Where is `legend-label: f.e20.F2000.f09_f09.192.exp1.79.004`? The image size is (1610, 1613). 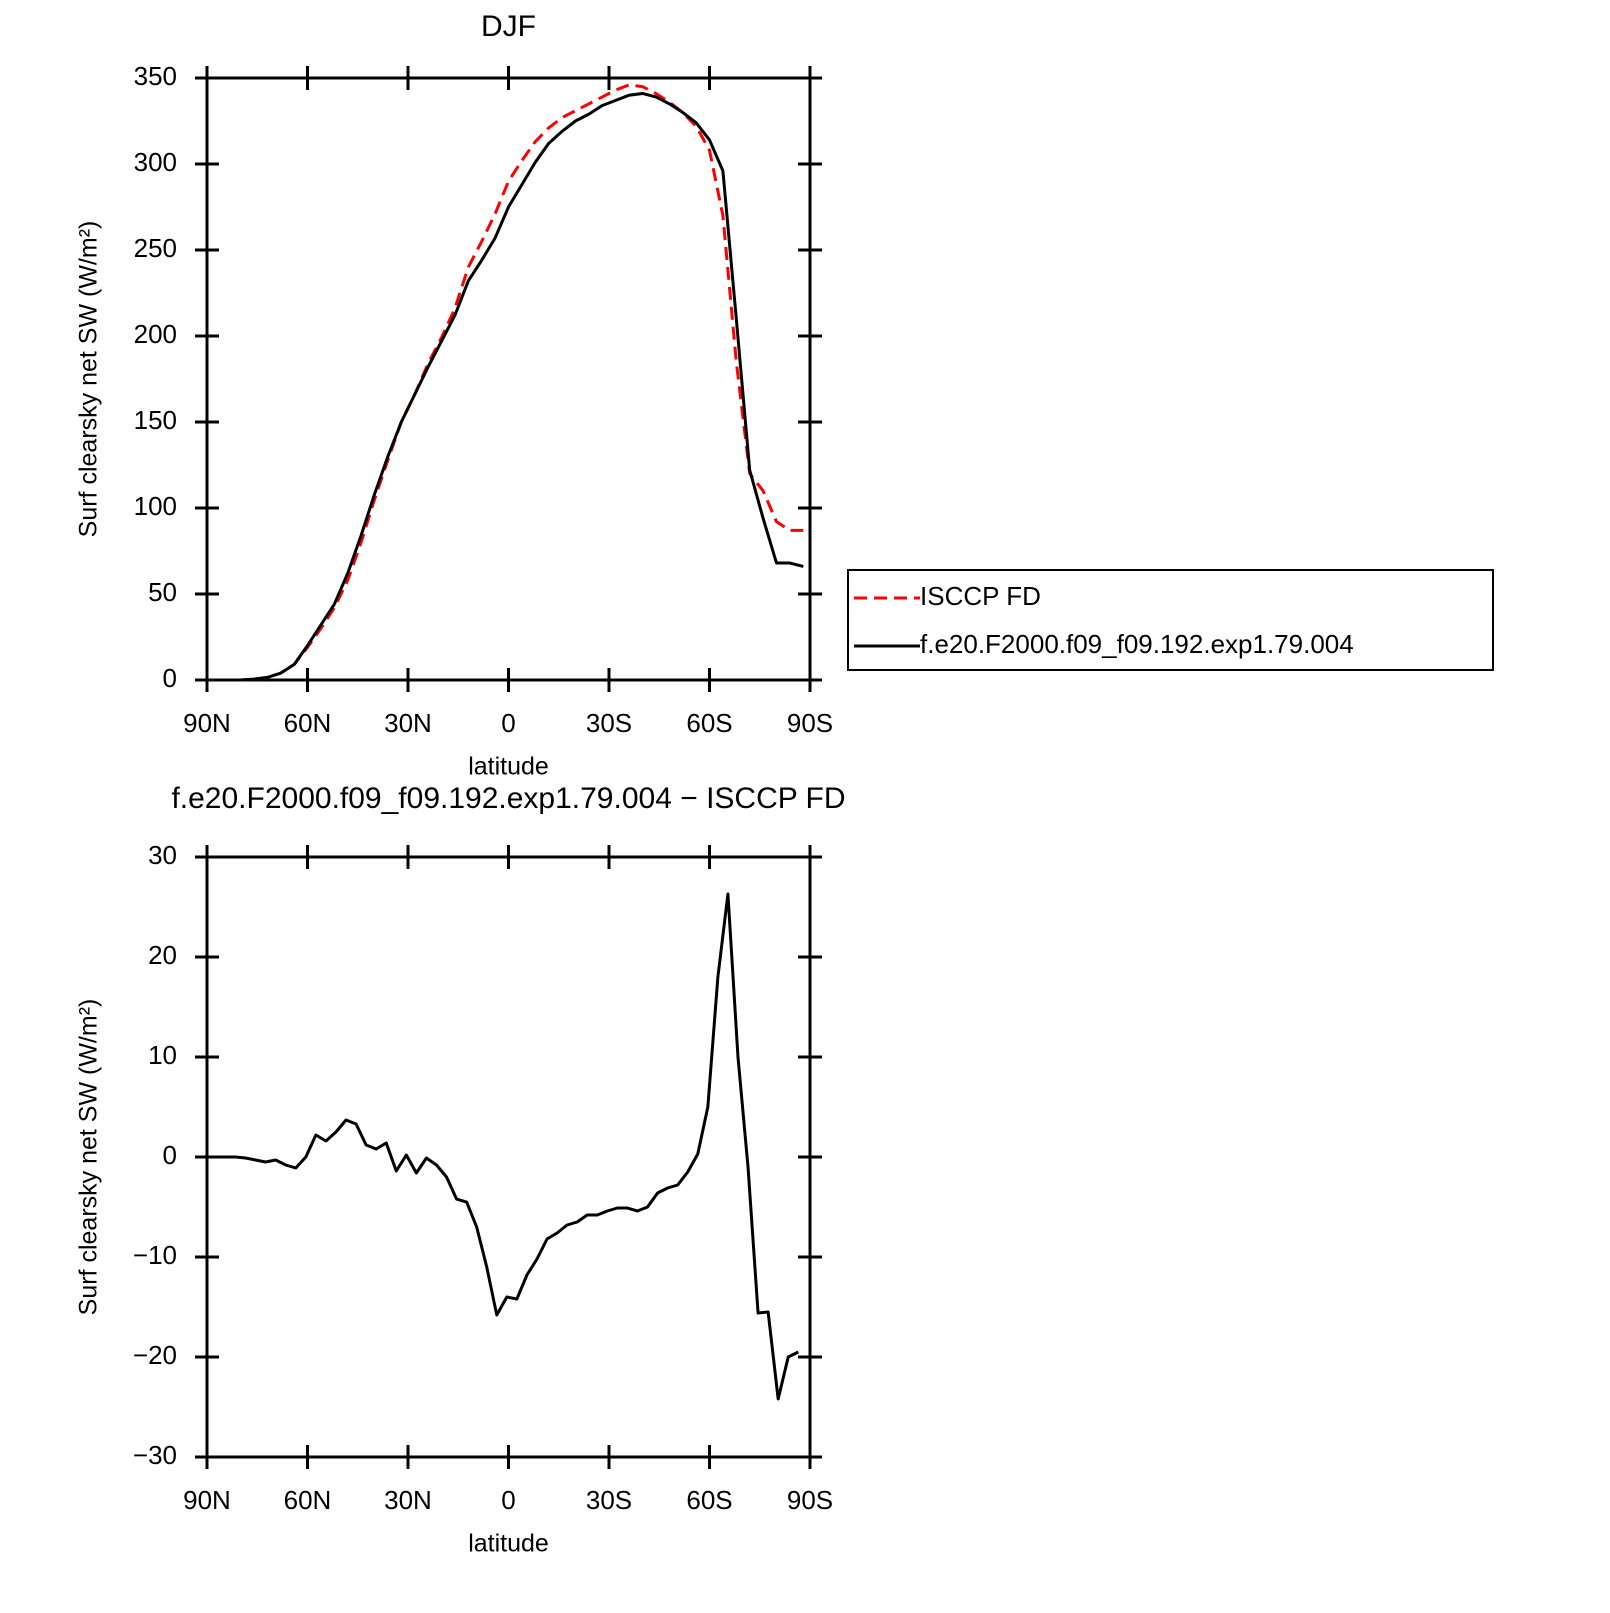
legend-label: f.e20.F2000.f09_f09.192.exp1.79.004 is located at coordinates (1137, 644).